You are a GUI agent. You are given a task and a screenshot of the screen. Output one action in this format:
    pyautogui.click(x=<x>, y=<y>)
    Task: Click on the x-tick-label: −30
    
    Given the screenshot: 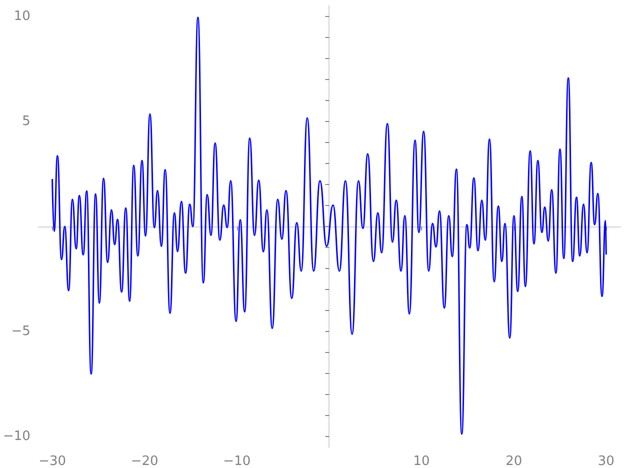 What is the action you would take?
    pyautogui.click(x=52, y=461)
    